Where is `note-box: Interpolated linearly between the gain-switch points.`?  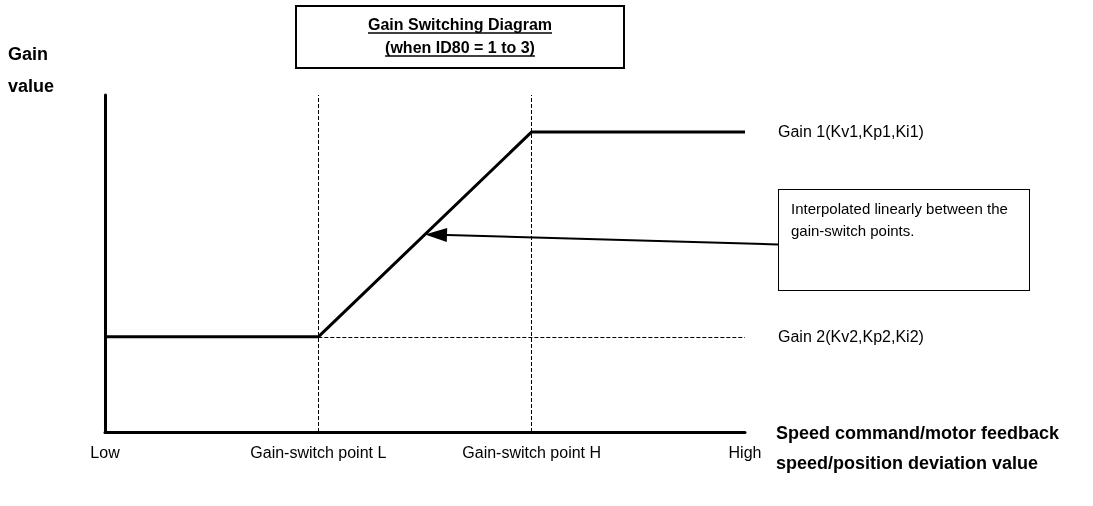
note-box: Interpolated linearly between the gain-switch points. is located at coordinates (904, 240).